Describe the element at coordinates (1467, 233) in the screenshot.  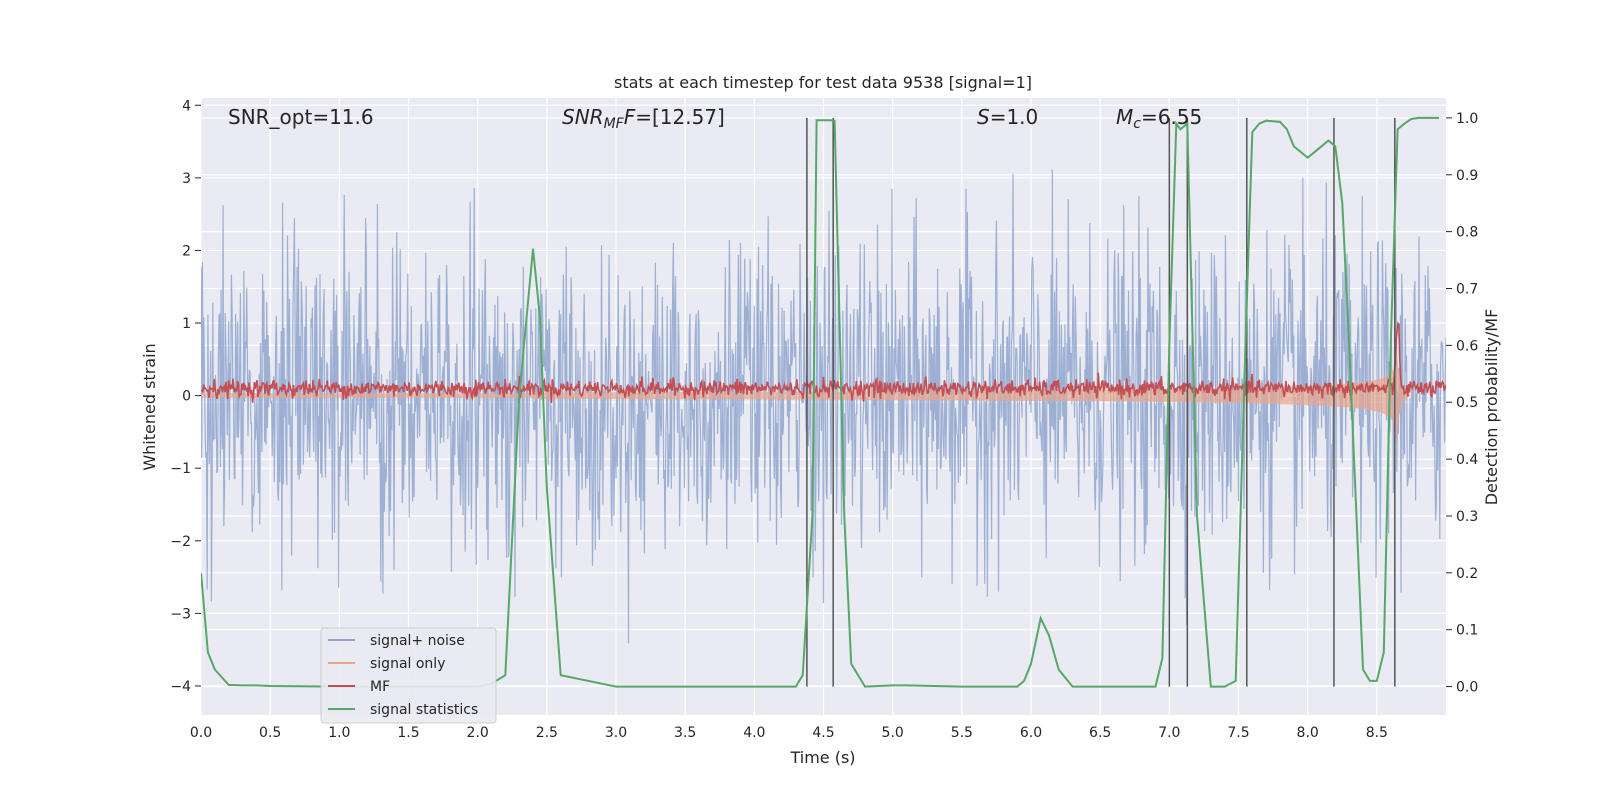
I see `y2-tick-label: 0.8` at that location.